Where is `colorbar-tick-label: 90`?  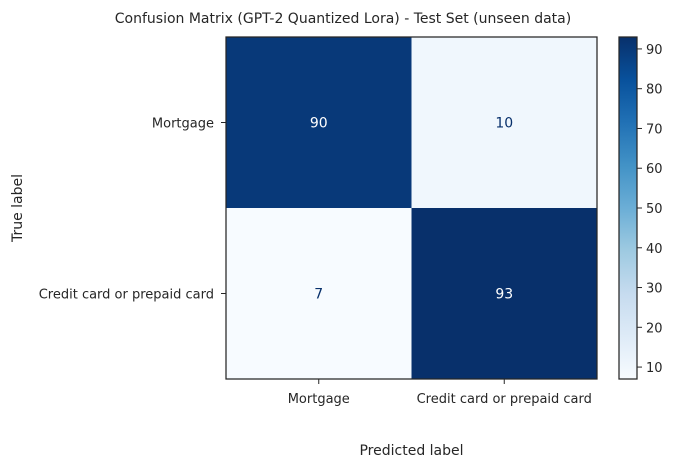
colorbar-tick-label: 90 is located at coordinates (654, 50).